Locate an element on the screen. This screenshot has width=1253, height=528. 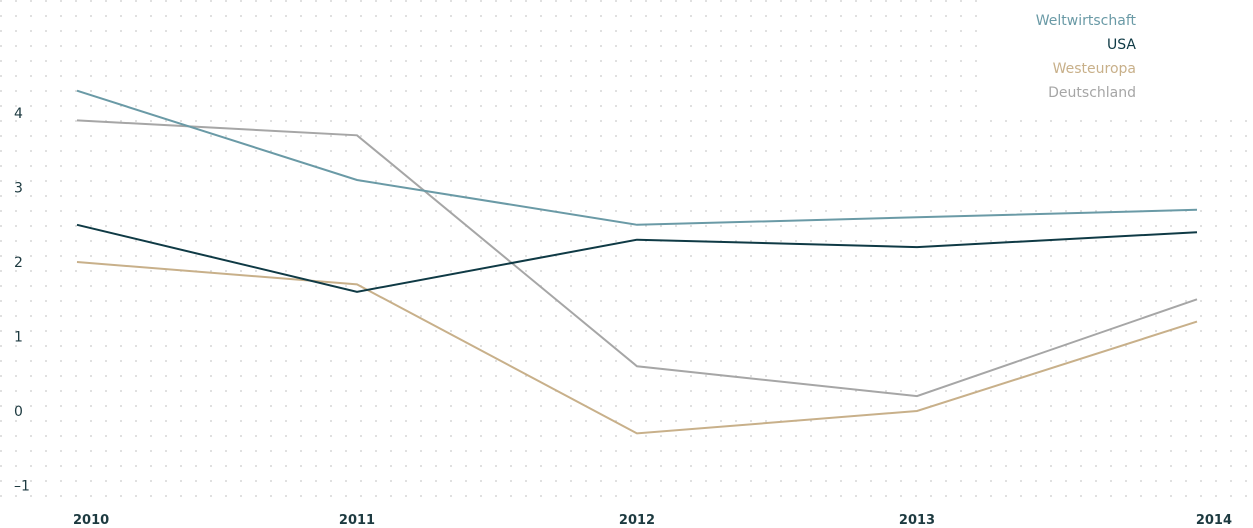
y-tick-label: –1 is located at coordinates (22, 487).